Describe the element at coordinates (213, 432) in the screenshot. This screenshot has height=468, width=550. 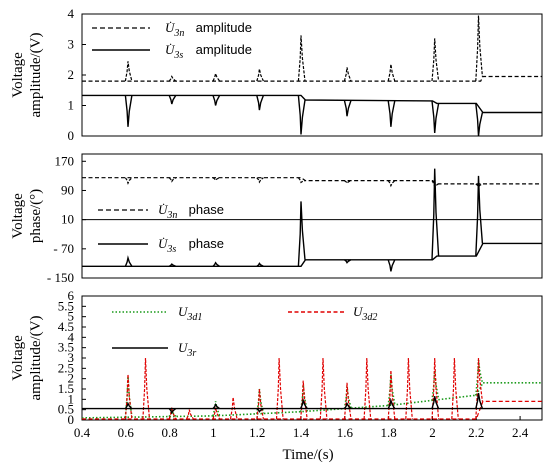
I see `x-tick-label: 1` at that location.